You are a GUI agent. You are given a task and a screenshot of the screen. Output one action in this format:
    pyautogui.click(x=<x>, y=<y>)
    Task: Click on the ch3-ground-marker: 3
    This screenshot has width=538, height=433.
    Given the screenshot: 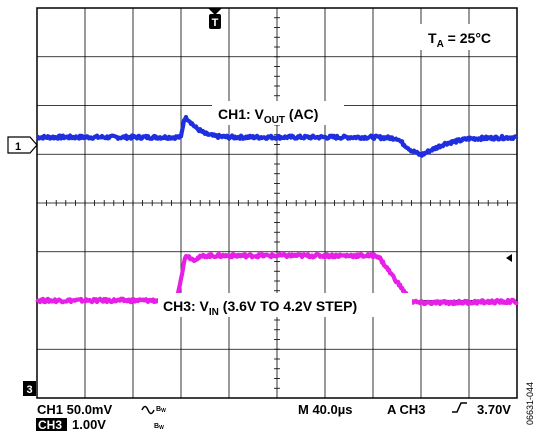 What is the action you would take?
    pyautogui.click(x=29, y=388)
    